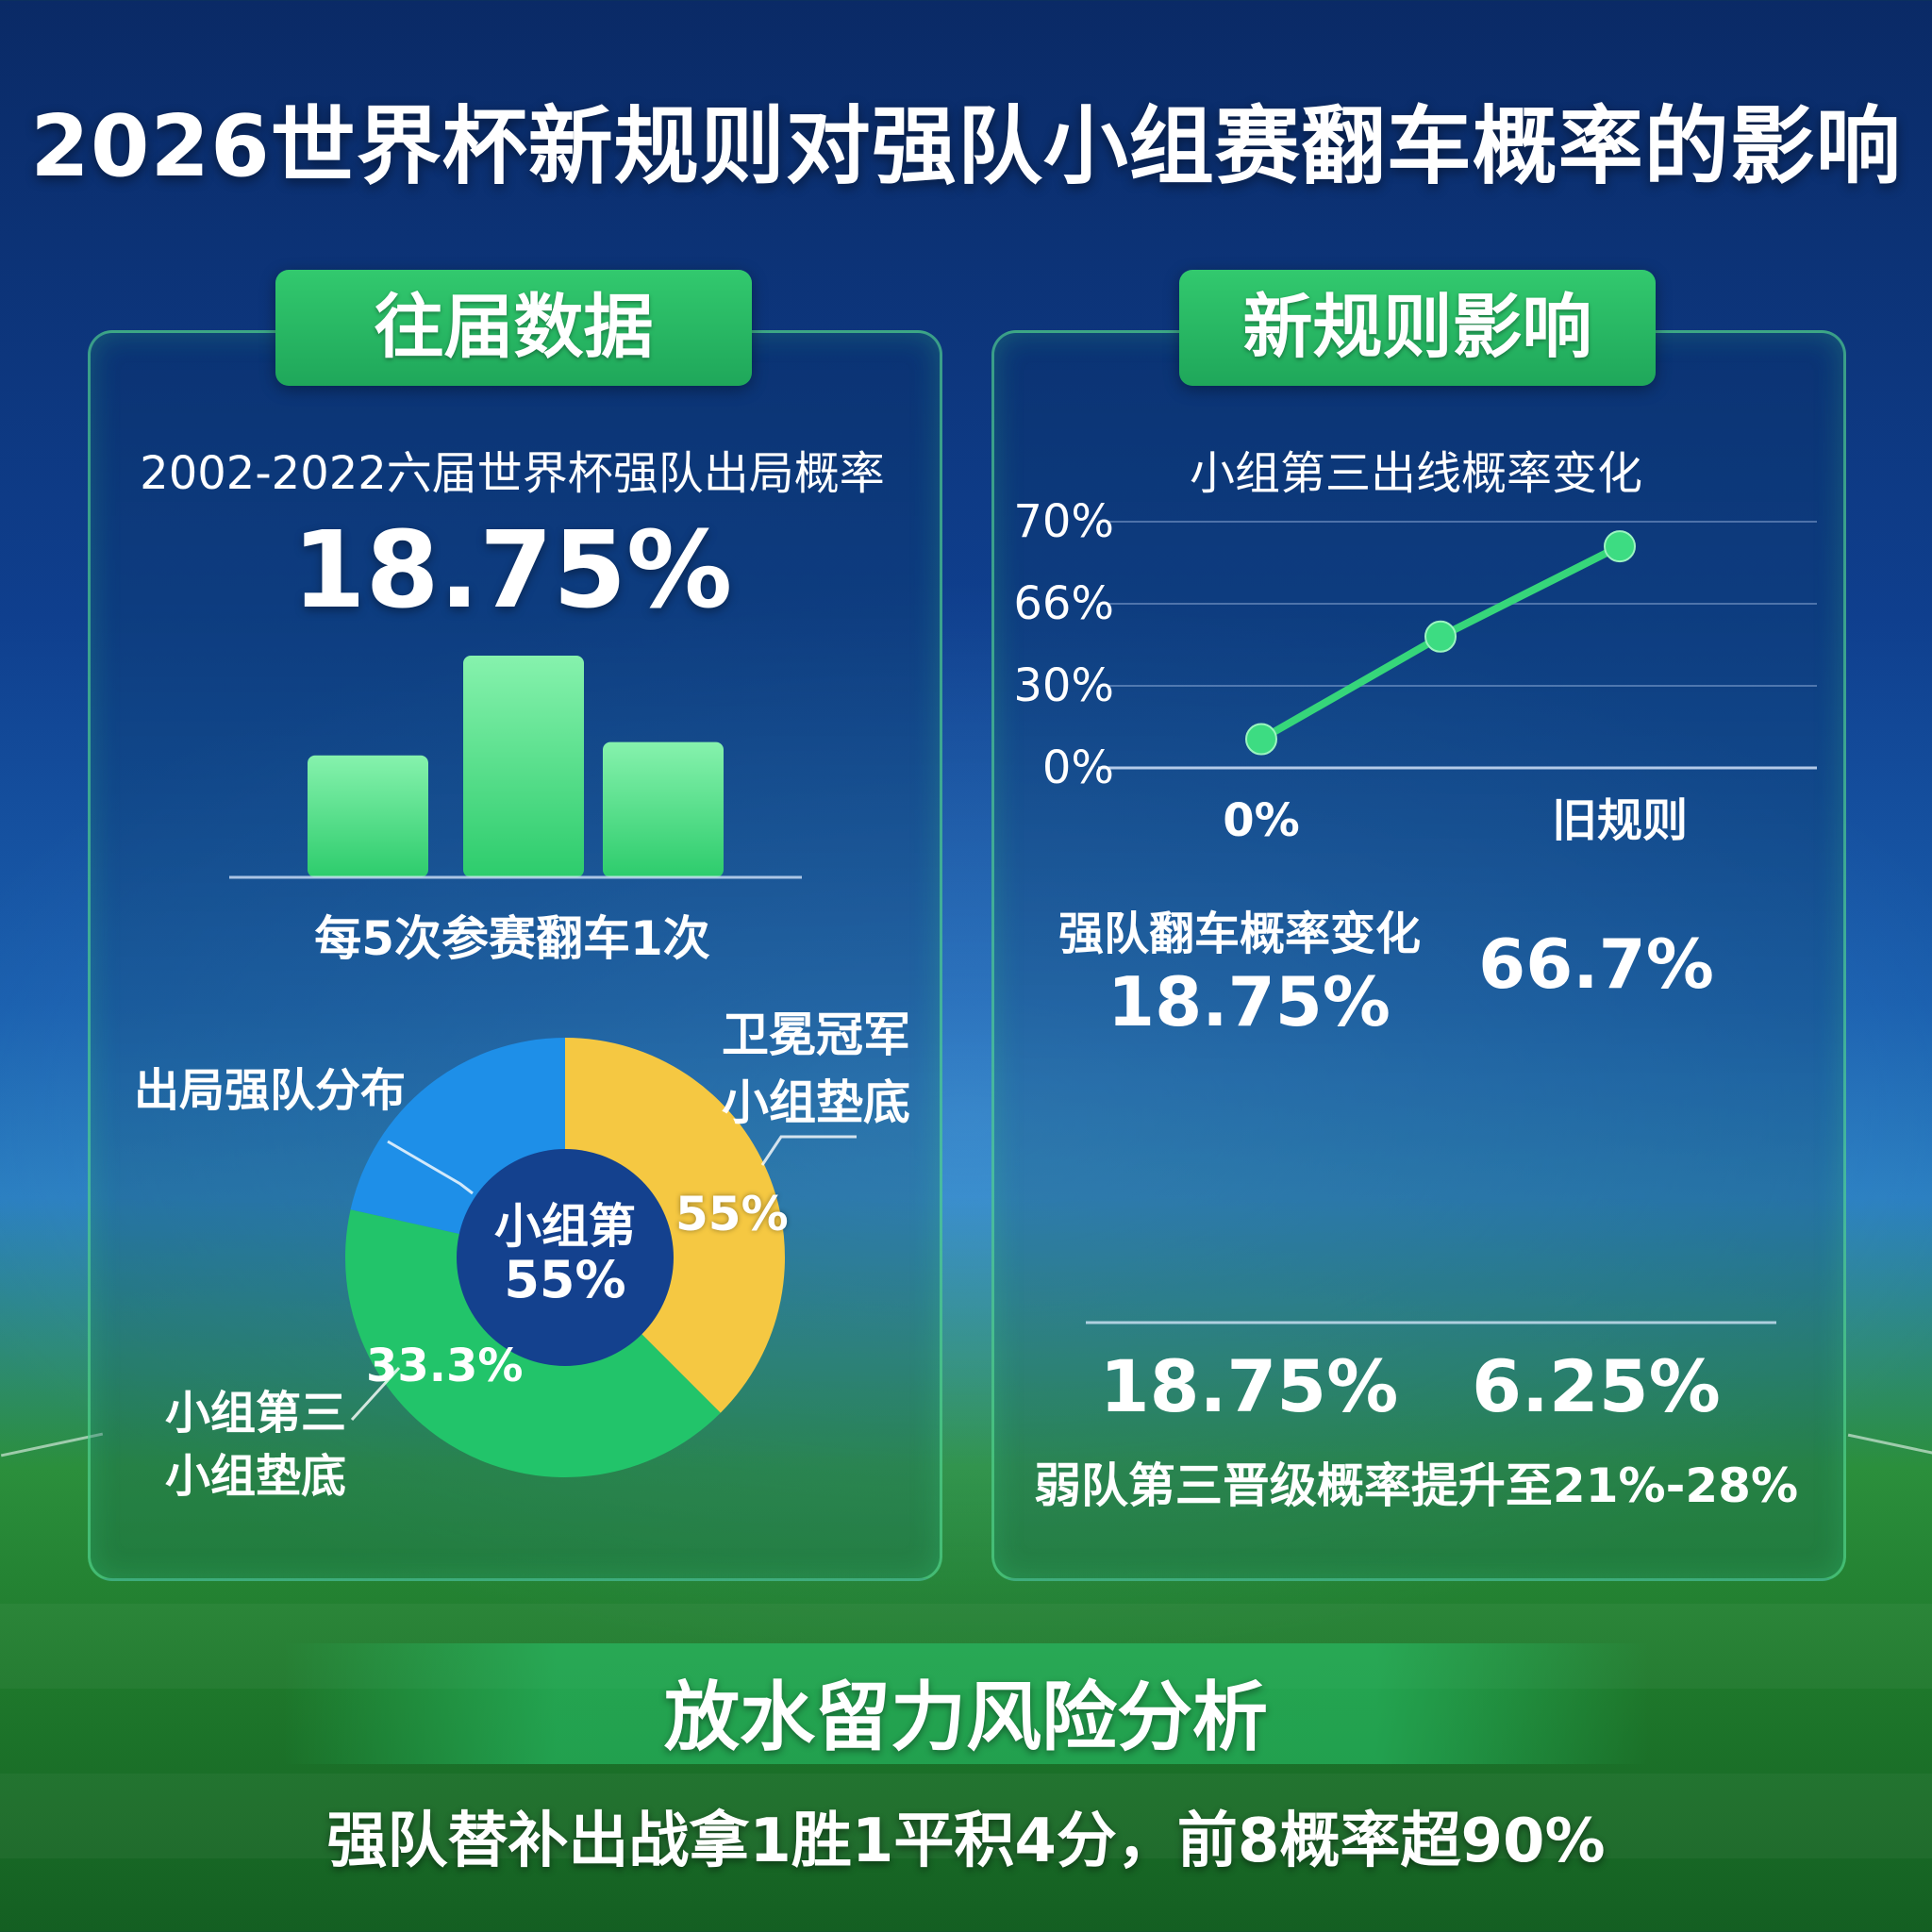 The width and height of the screenshot is (1932, 1932). I want to click on weak-team-footnote: 弱队第三晋级概率提升至21%-28%, so click(1416, 1486).